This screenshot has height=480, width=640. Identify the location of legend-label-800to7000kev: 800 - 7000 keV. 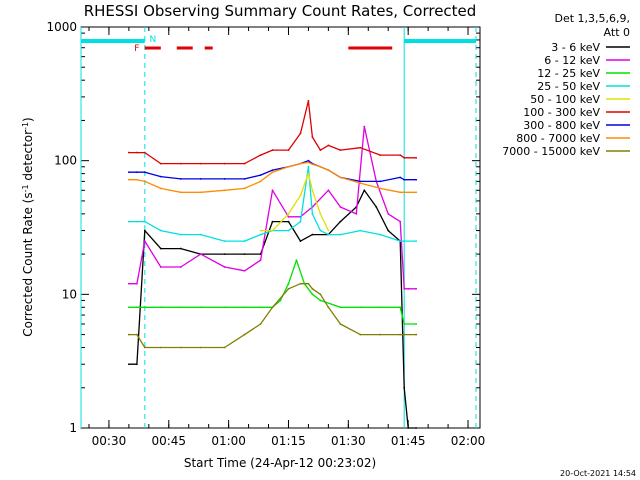
(558, 138).